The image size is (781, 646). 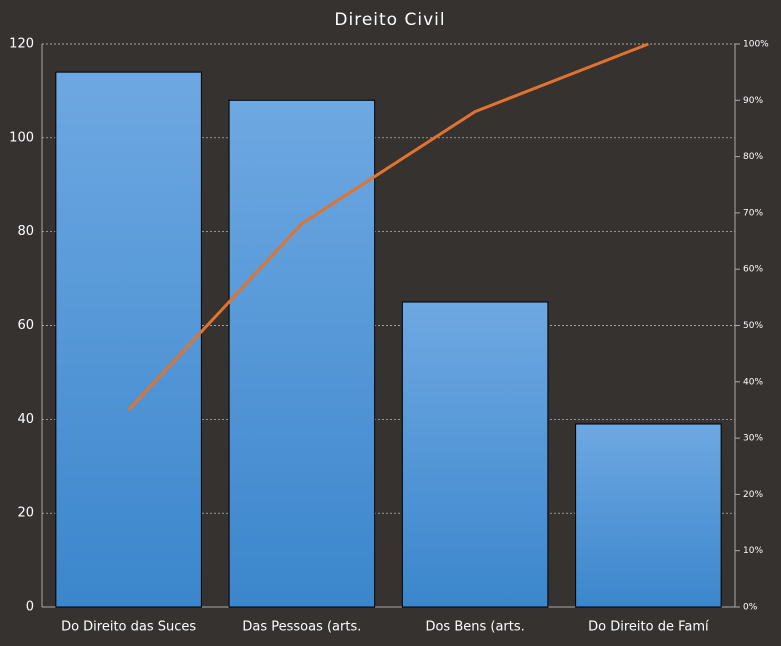 I want to click on x-tick-label: Do Direito de Famí, so click(x=648, y=627).